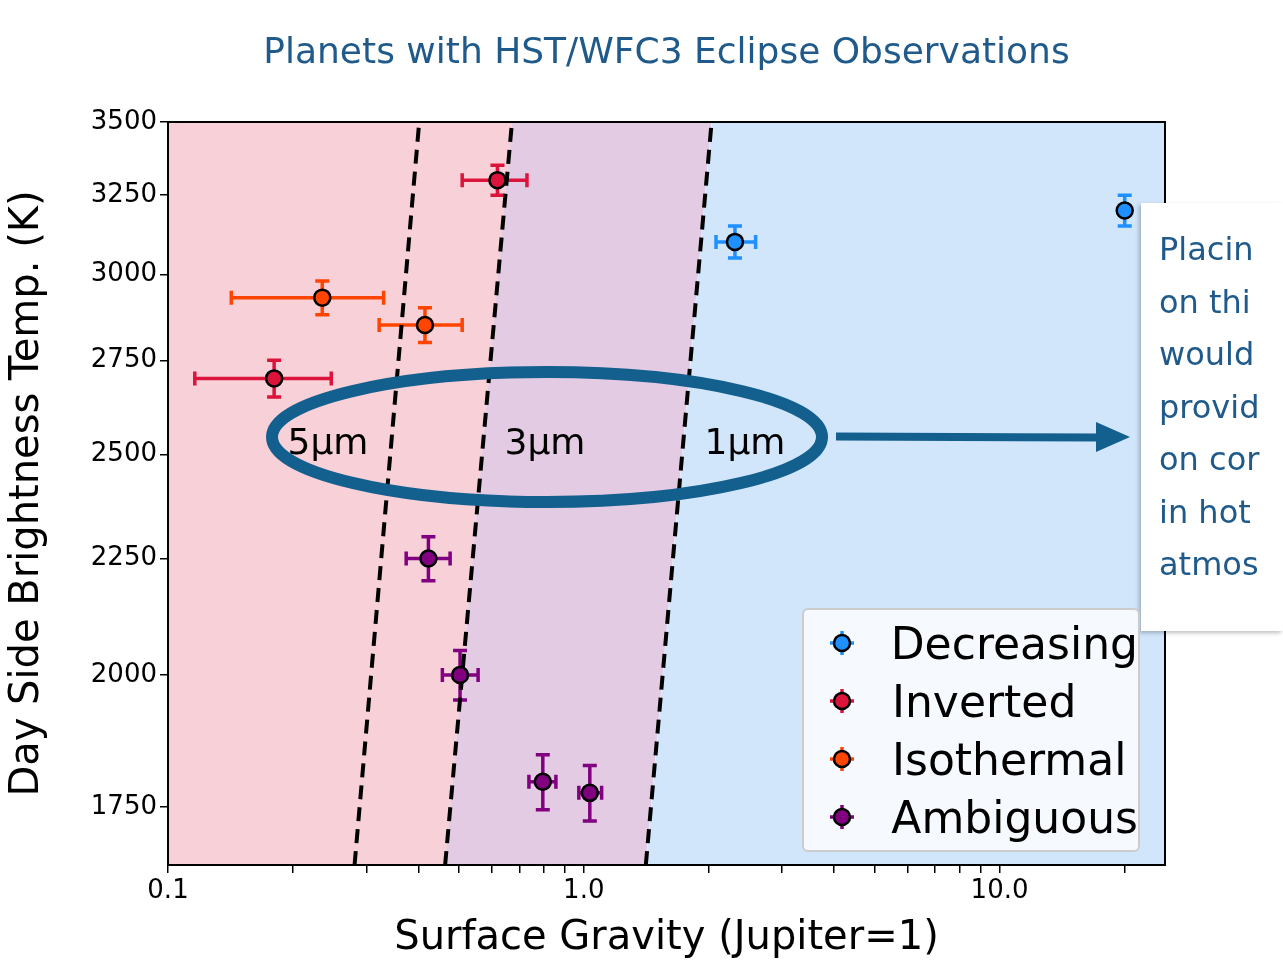 This screenshot has height=967, width=1283. I want to click on annotation: 5µm, so click(328, 441).